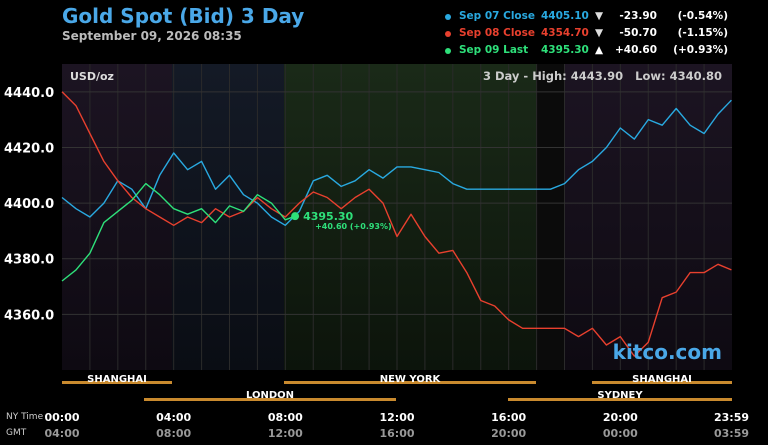 This screenshot has height=445, width=768. I want to click on range-summary: 3 Day - High: 4443.90 Low: 4340.80, so click(602, 76).